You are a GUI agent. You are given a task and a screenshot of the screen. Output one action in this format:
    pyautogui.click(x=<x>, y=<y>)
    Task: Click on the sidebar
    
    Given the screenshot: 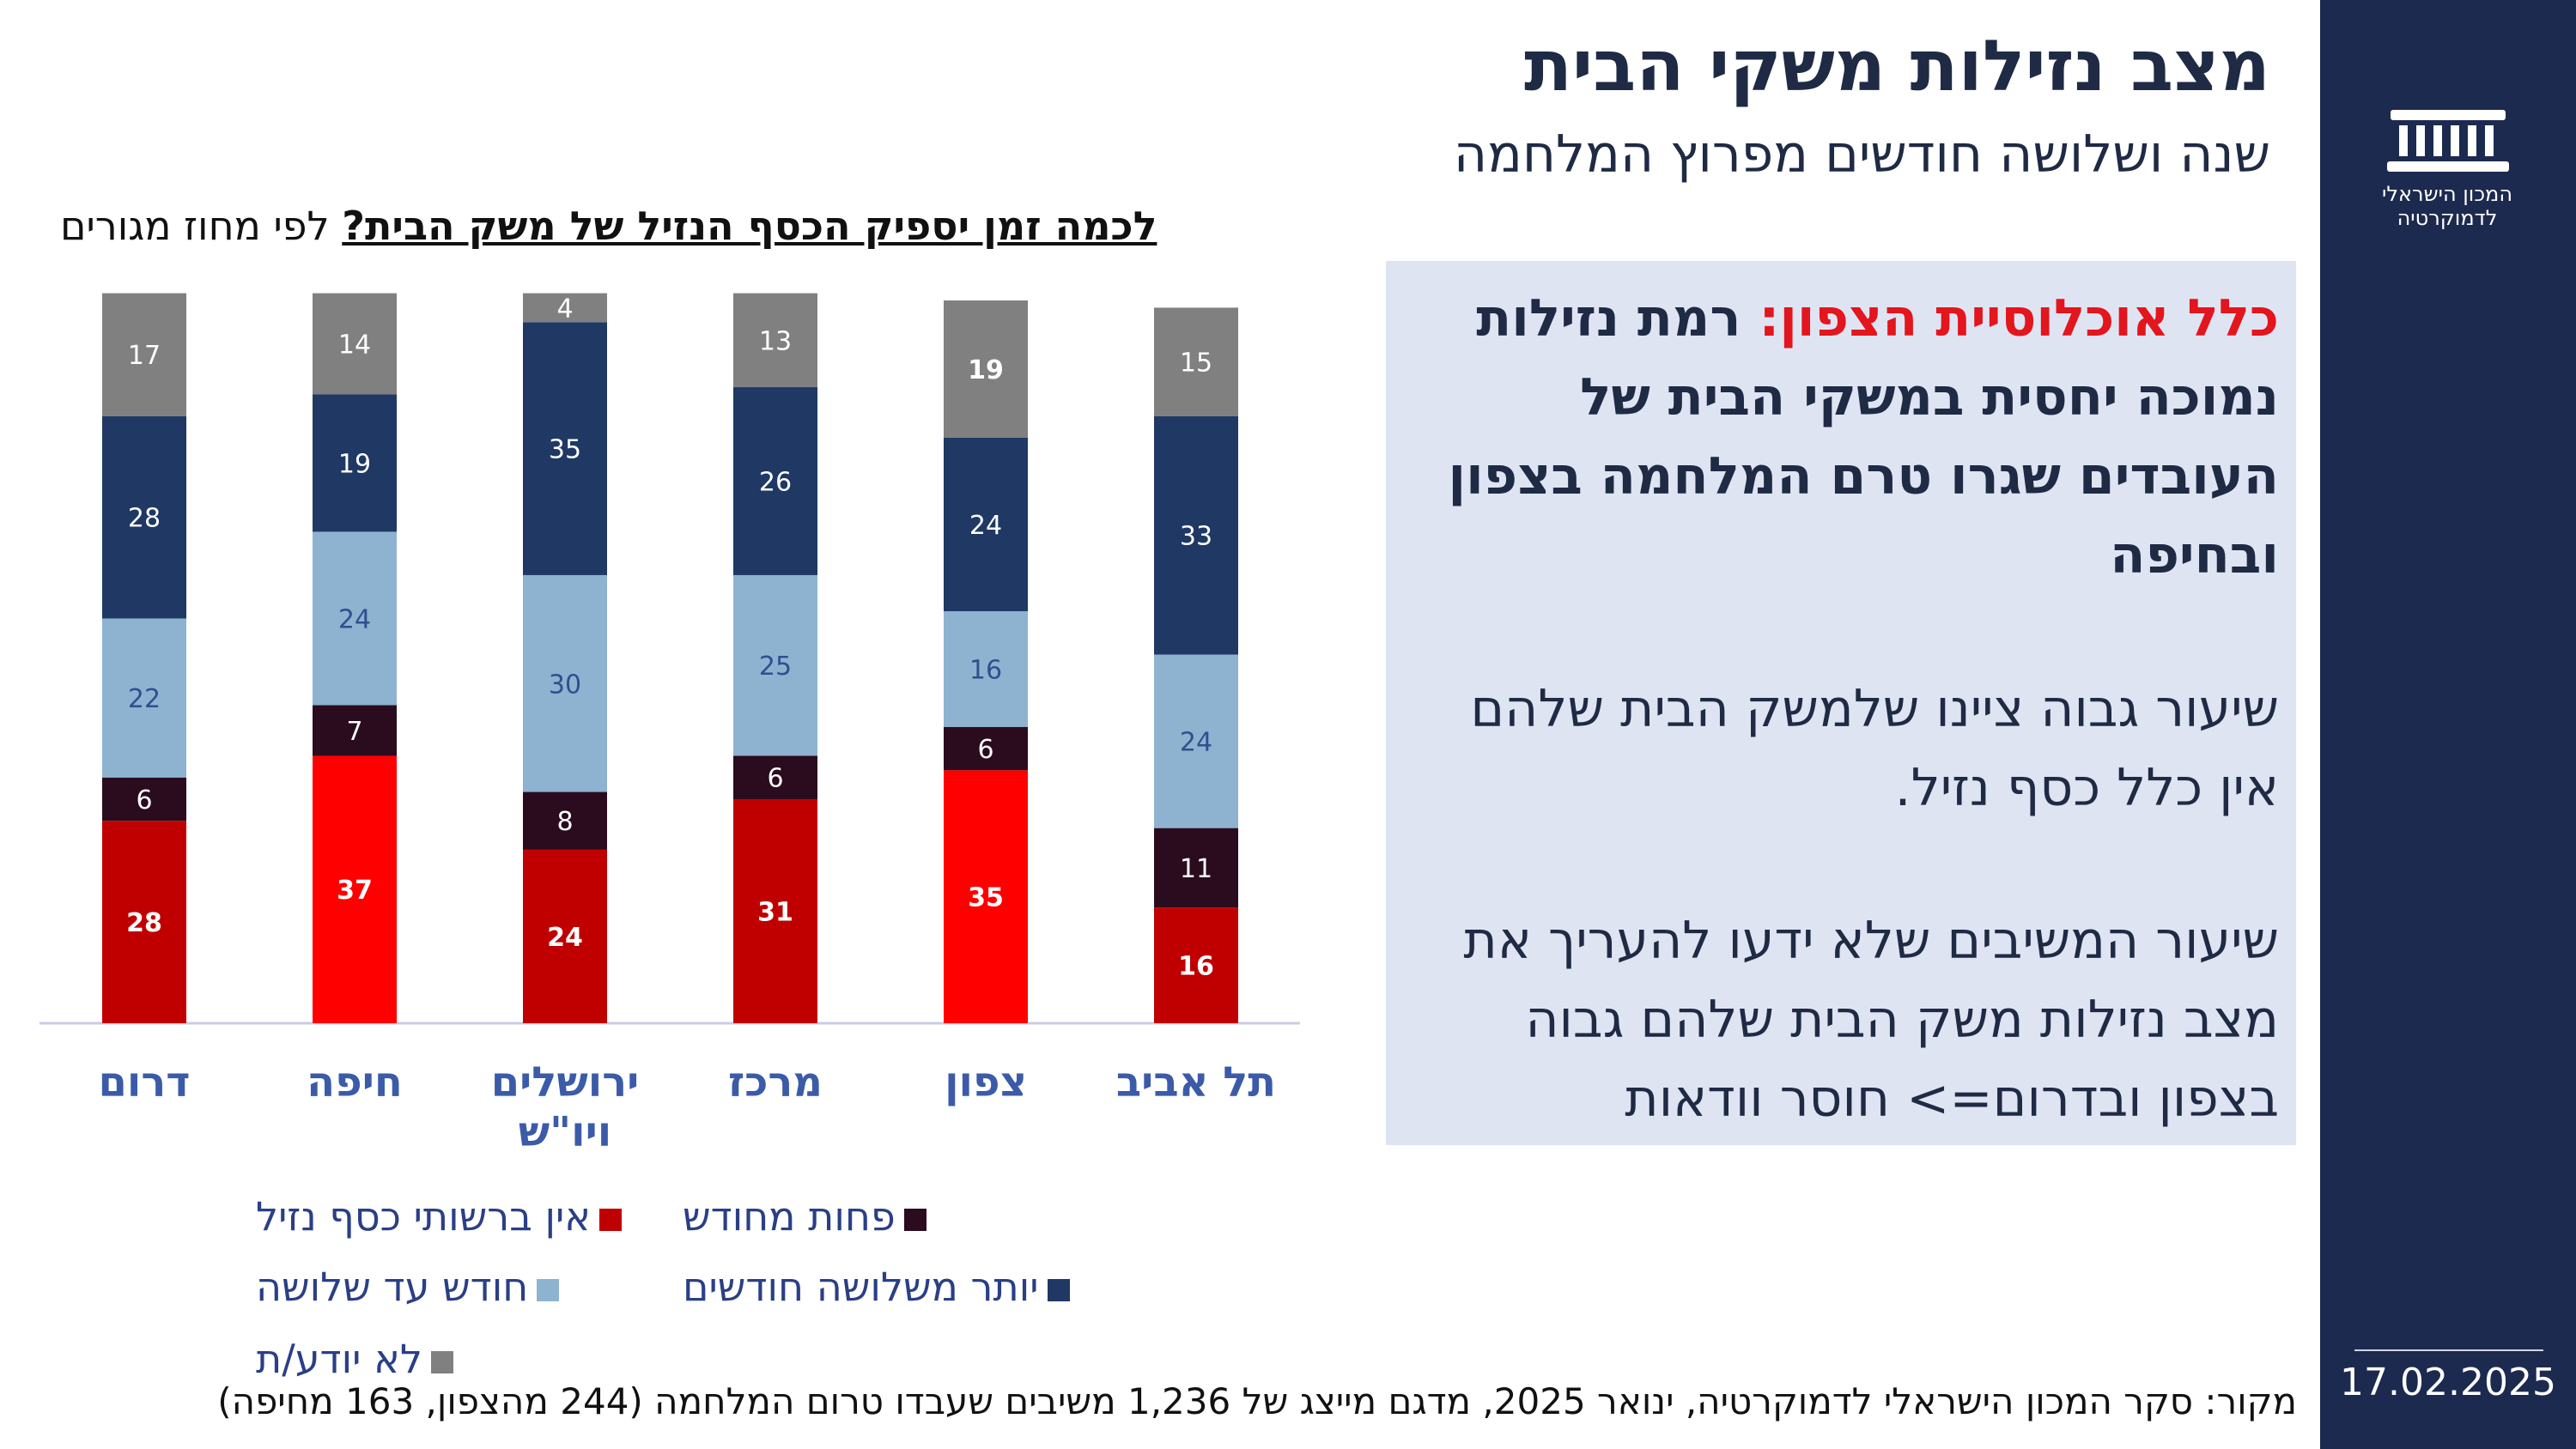 What is the action you would take?
    pyautogui.click(x=2448, y=724)
    